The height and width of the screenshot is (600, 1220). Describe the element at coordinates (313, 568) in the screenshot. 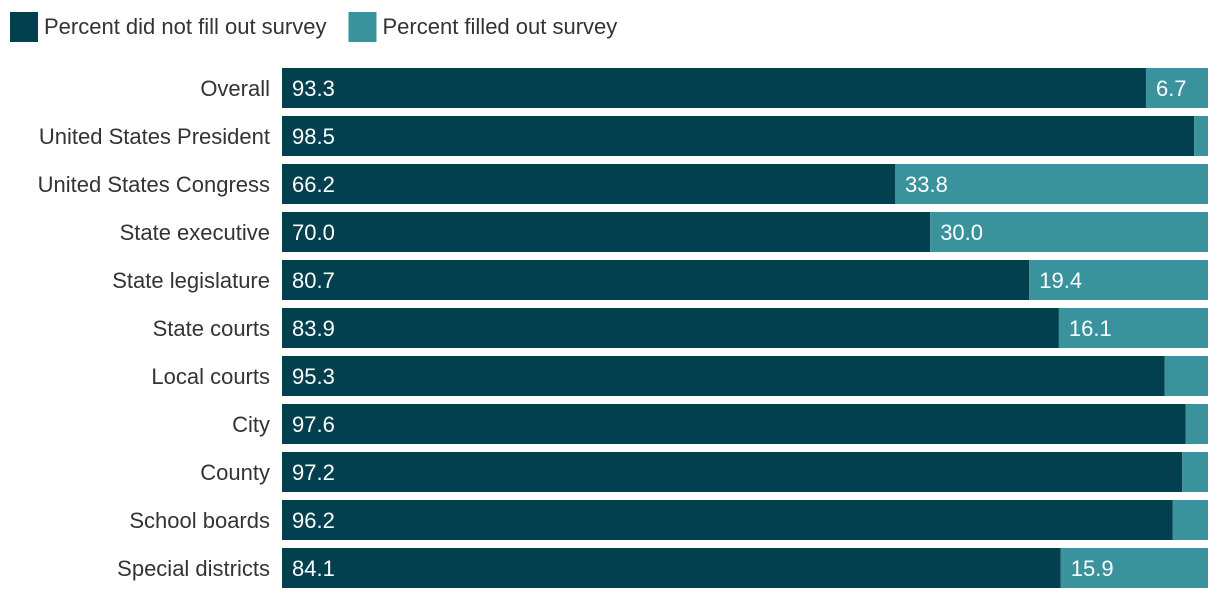

I see `data-label: 84.1` at that location.